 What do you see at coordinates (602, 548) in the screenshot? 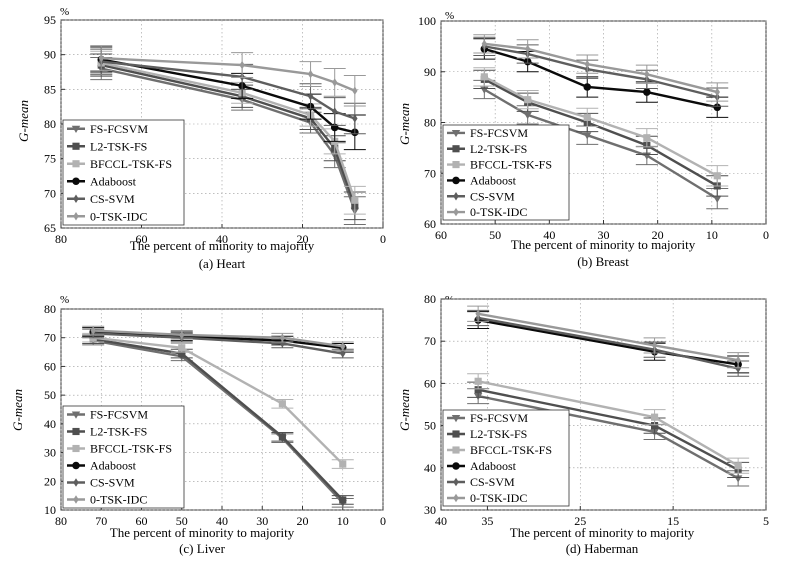
I see `panel-title: (d) Haberman` at bounding box center [602, 548].